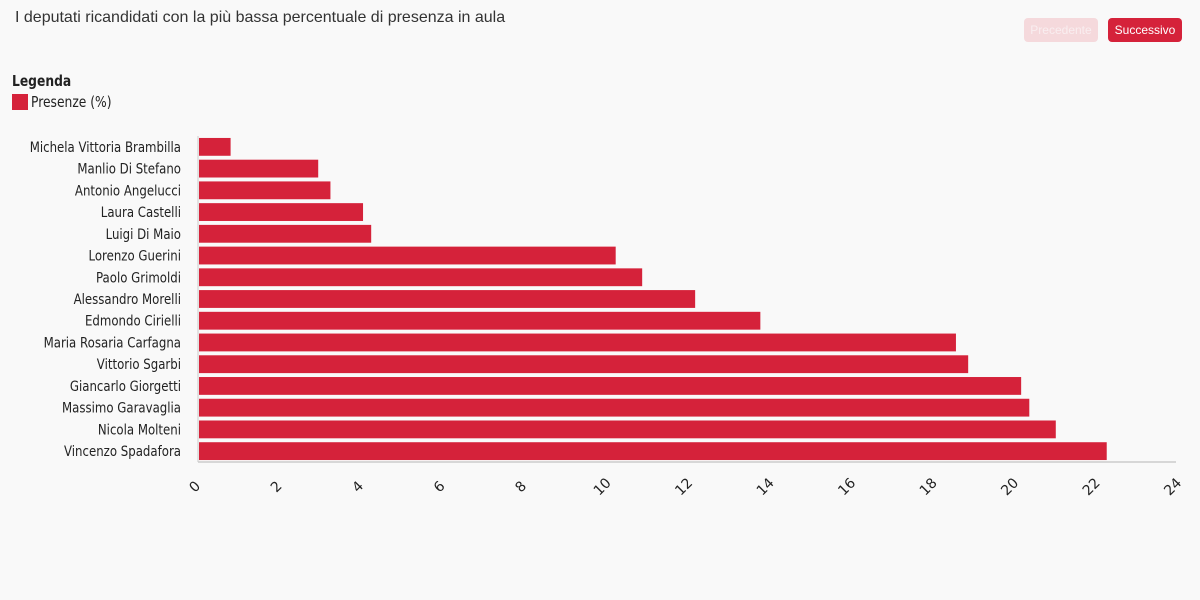 The image size is (1200, 600). Describe the element at coordinates (143, 235) in the screenshot. I see `category-label: Luigi Di Maio` at that location.